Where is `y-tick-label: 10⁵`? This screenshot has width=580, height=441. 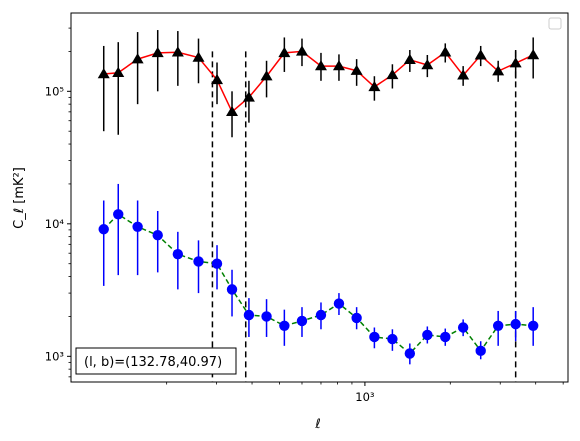 y-tick-label: 10⁵ is located at coordinates (55, 91).